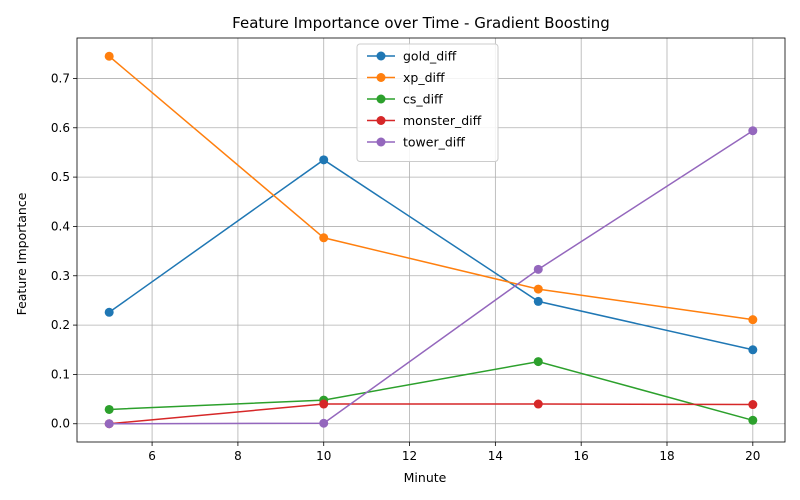 This screenshot has width=800, height=500. Describe the element at coordinates (60, 177) in the screenshot. I see `y-tick-label: 0.5` at that location.